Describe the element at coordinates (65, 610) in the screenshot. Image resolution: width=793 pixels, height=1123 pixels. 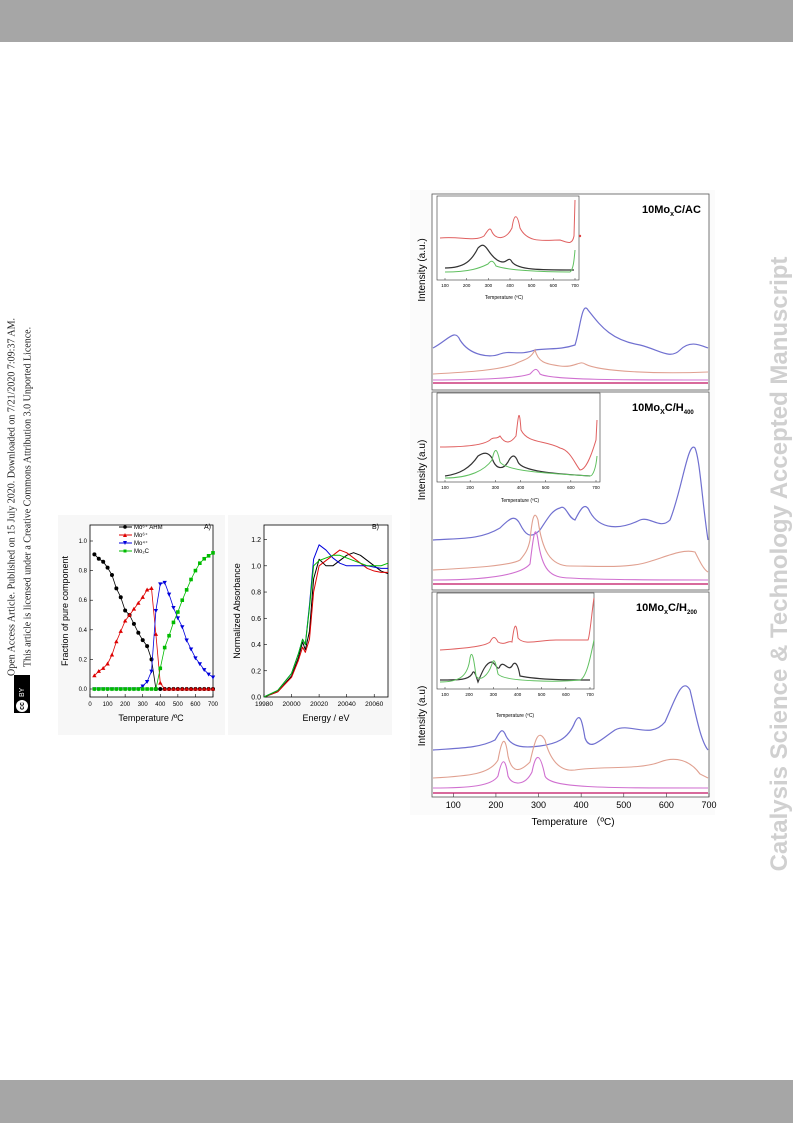
I see `panel-a-ylabel: Fraction of pure component` at that location.